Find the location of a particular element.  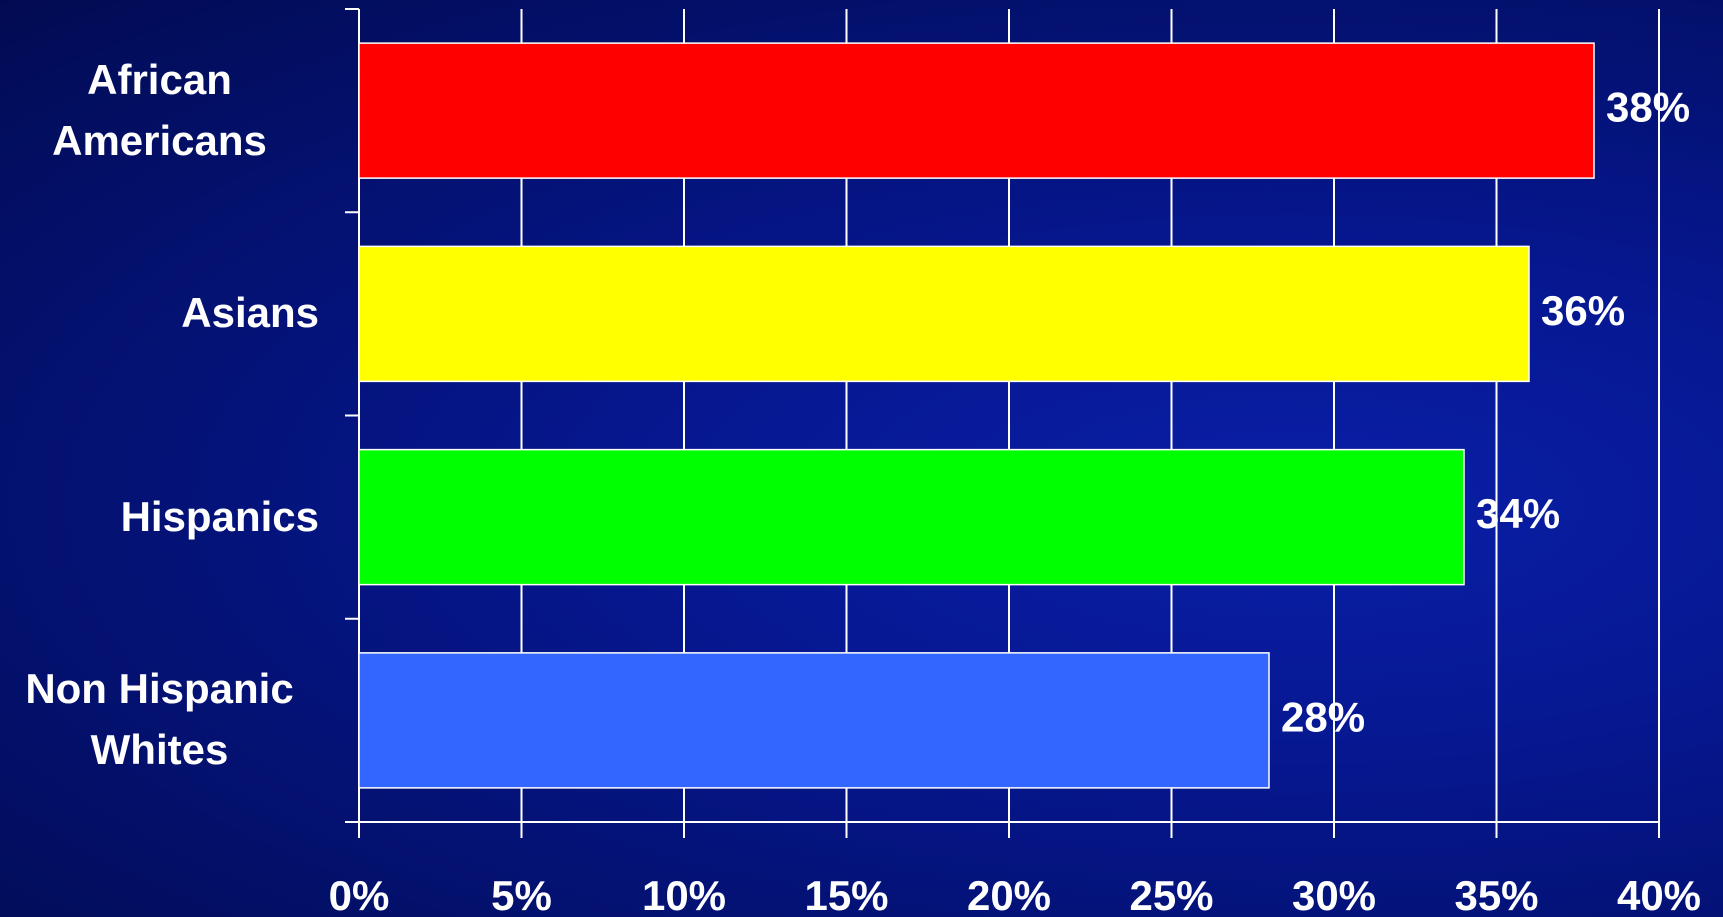

value-label: 36% is located at coordinates (1583, 310).